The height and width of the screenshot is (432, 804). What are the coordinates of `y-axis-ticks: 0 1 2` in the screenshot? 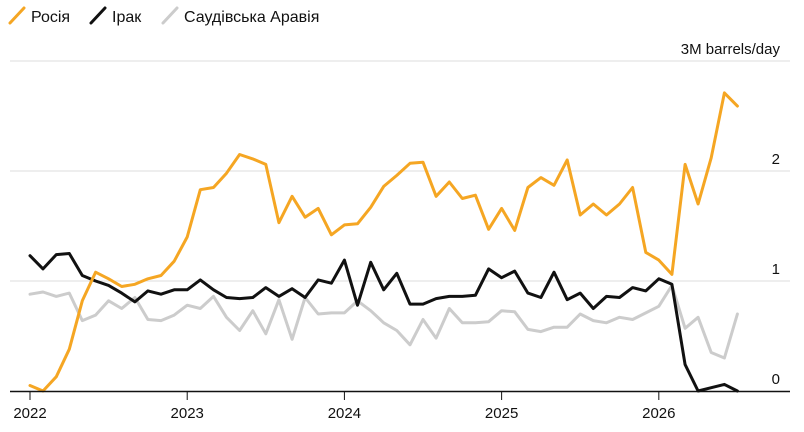 It's located at (776, 269).